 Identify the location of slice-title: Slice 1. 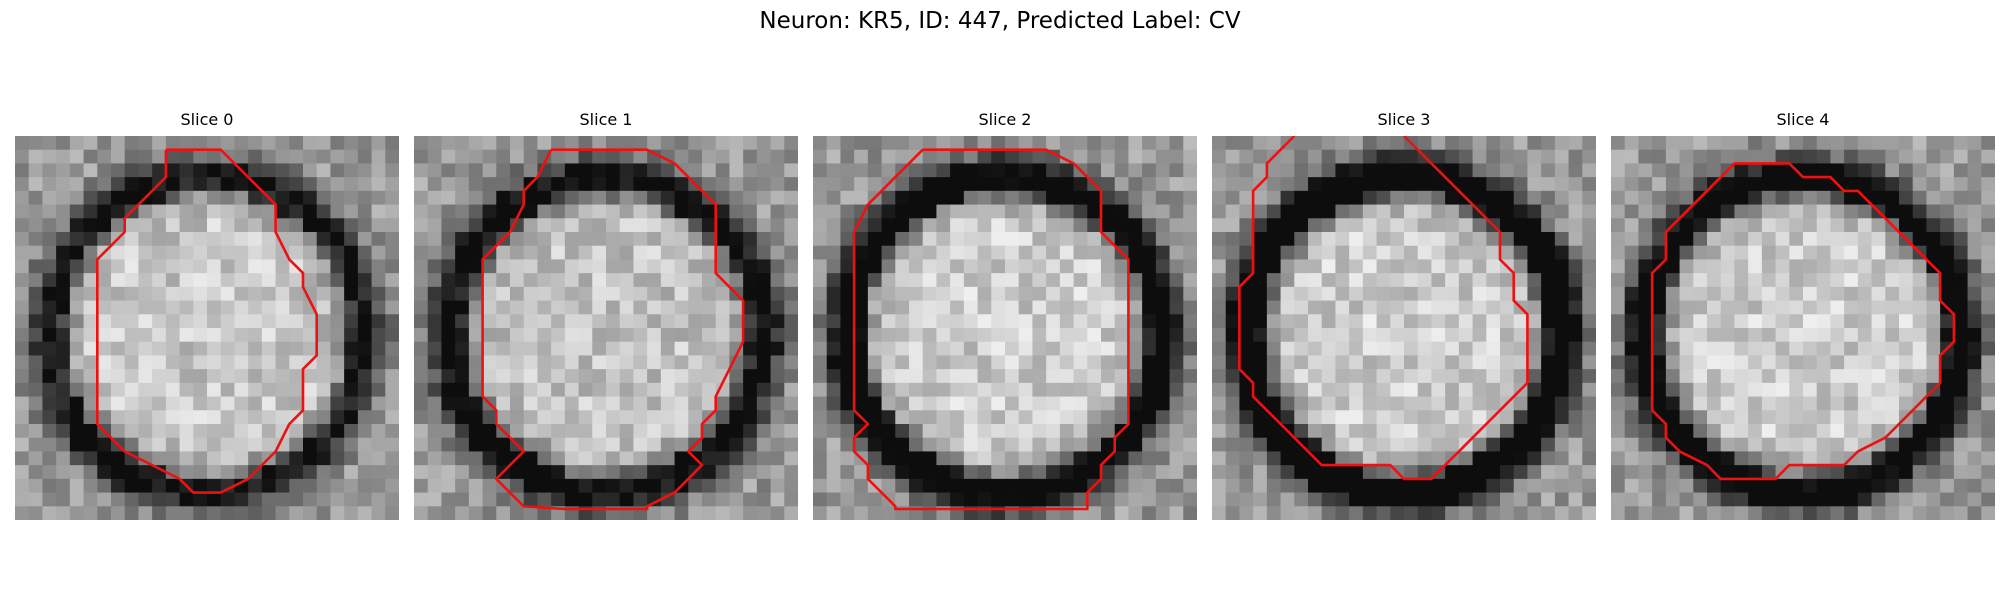
(606, 119).